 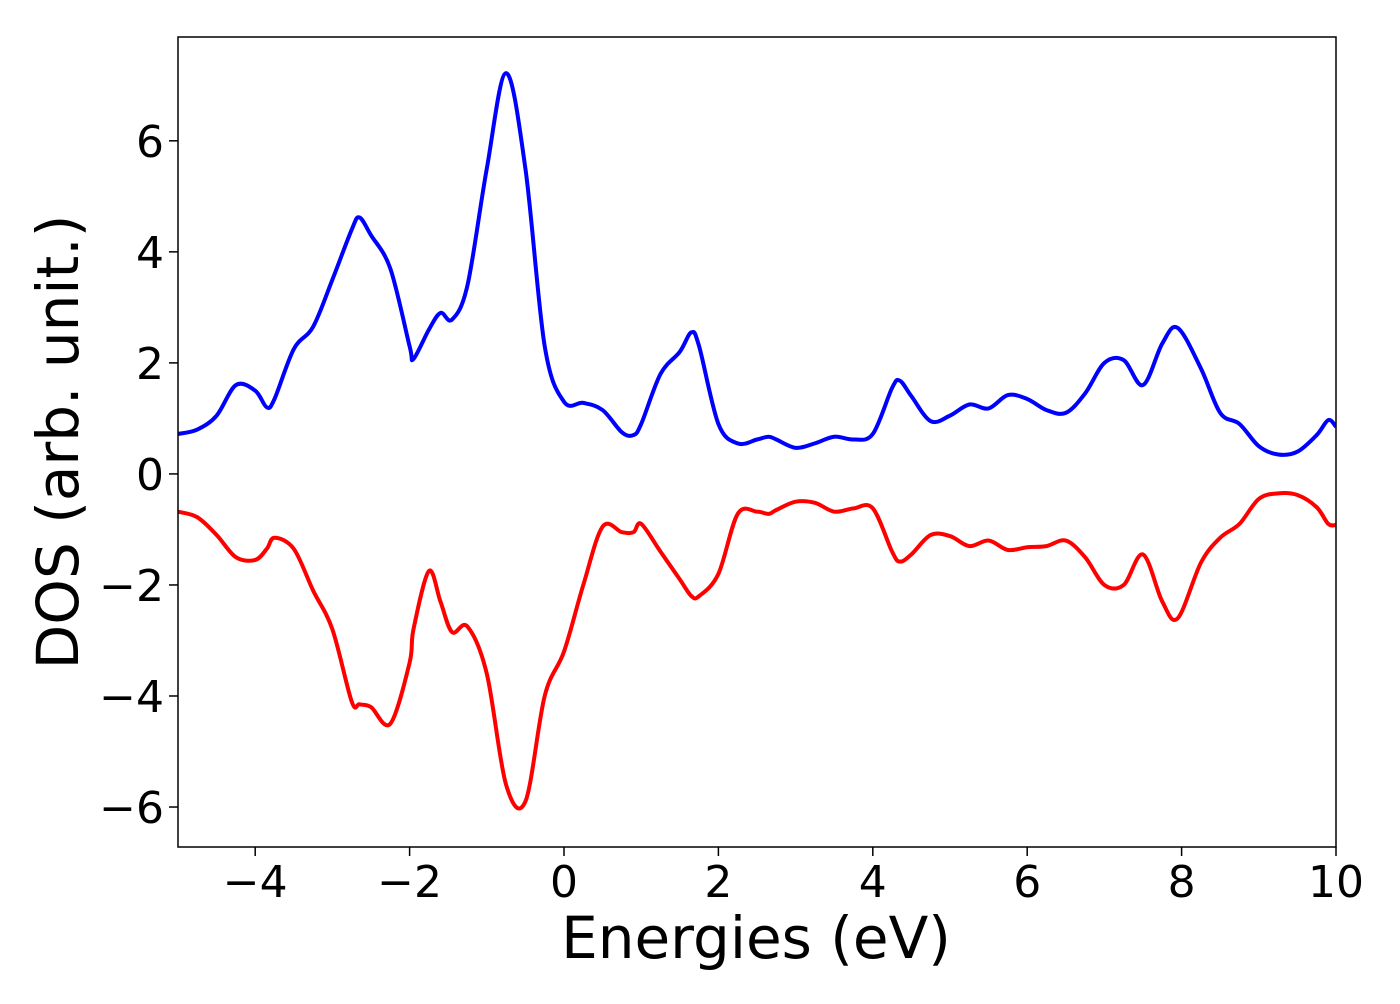 I want to click on y-tick-label: 0, so click(x=150, y=475).